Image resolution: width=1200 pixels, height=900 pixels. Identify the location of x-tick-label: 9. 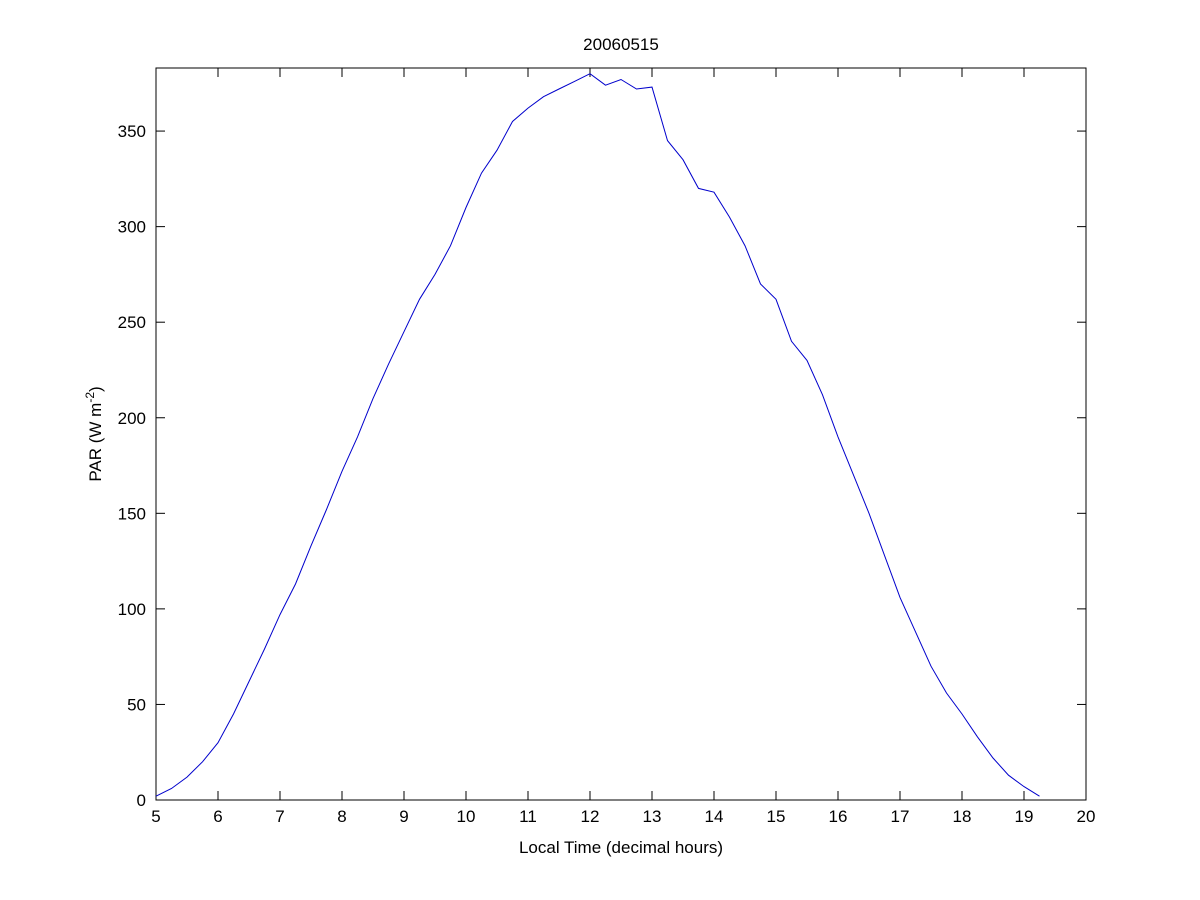
(403, 816).